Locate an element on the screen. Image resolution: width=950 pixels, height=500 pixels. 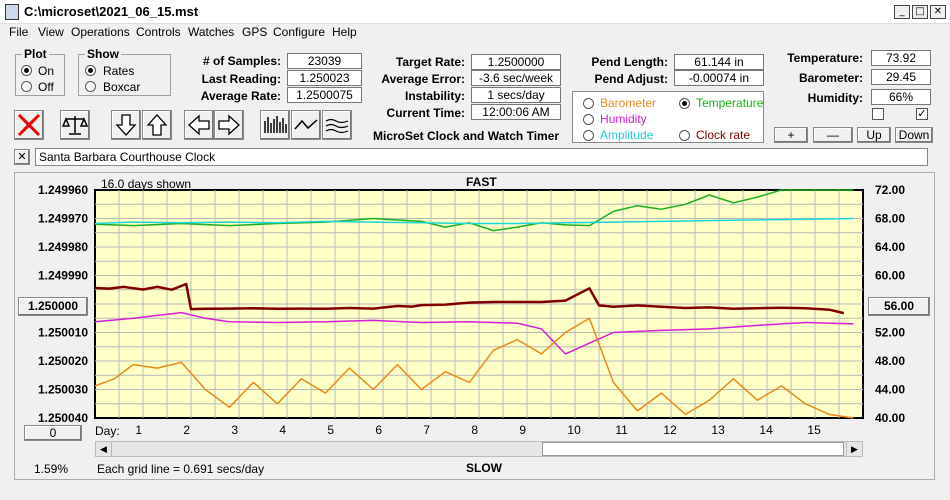
show-group: Show Rates Boxcar is located at coordinates (124, 71).